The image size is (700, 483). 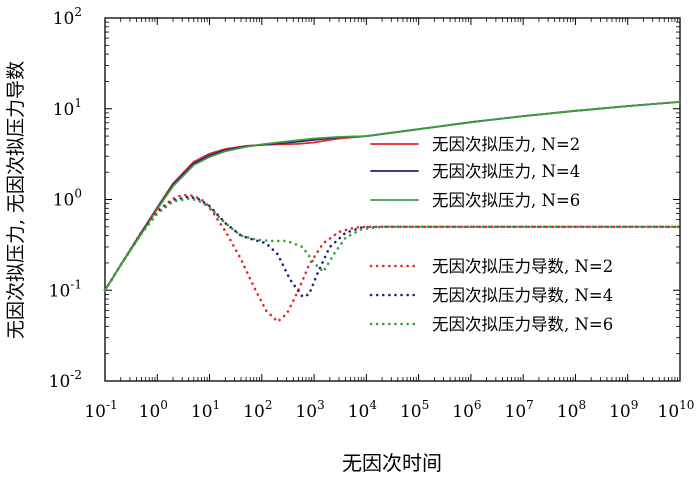 What do you see at coordinates (363, 410) in the screenshot?
I see `x-tick-label: 10⁴` at bounding box center [363, 410].